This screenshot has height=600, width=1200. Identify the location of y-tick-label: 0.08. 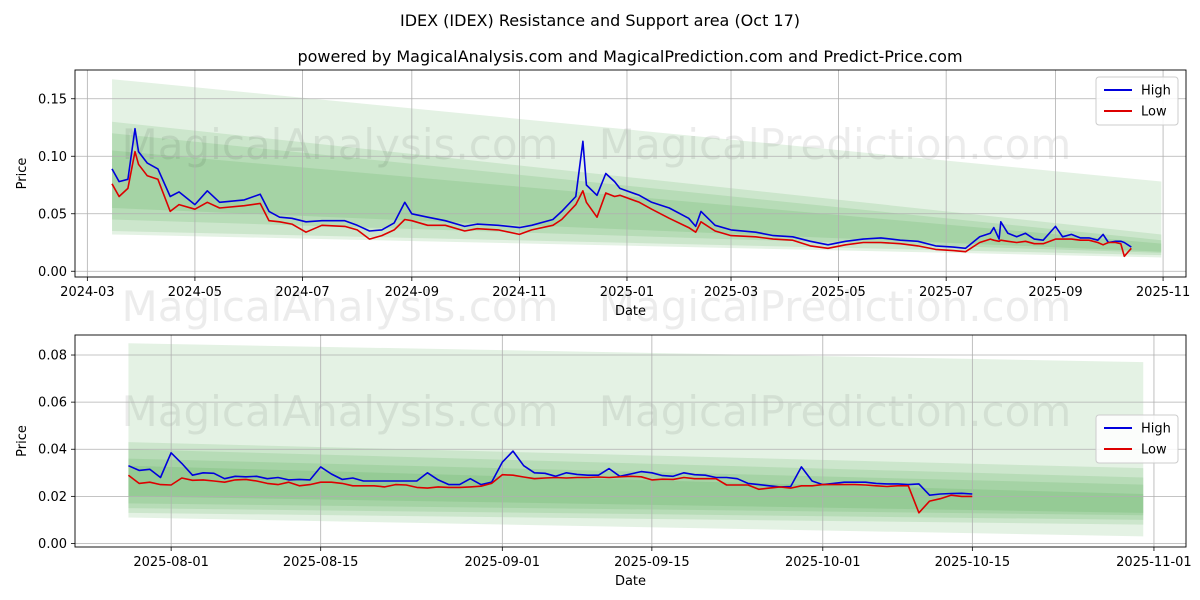
(52, 356).